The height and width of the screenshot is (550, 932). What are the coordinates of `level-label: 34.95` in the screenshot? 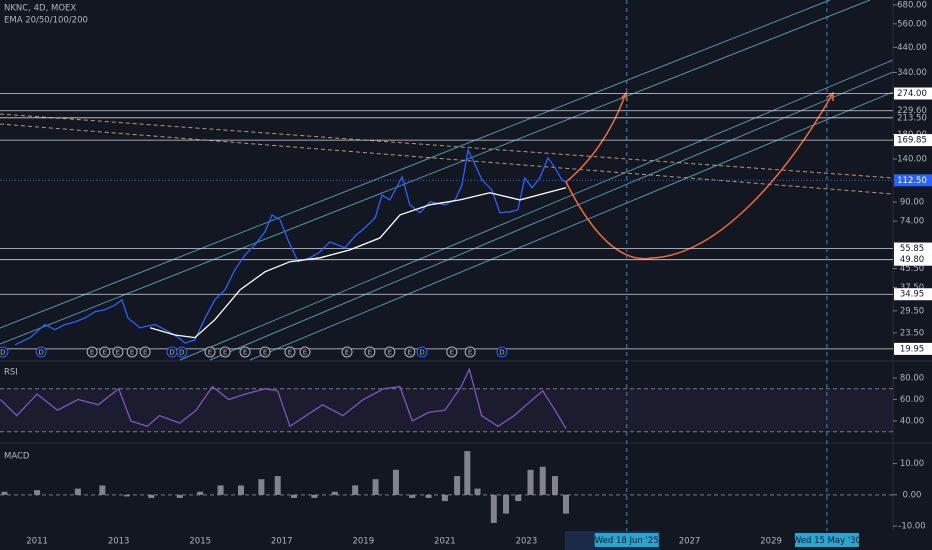 It's located at (912, 295).